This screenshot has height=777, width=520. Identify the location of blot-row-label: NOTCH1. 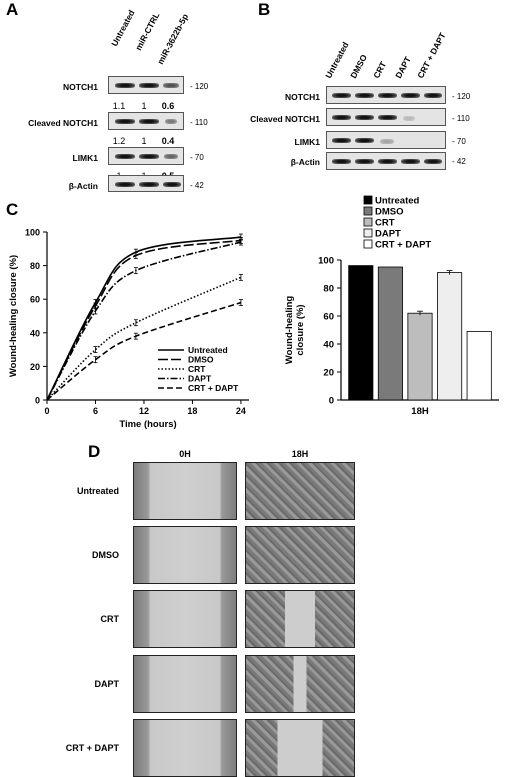
(80, 87).